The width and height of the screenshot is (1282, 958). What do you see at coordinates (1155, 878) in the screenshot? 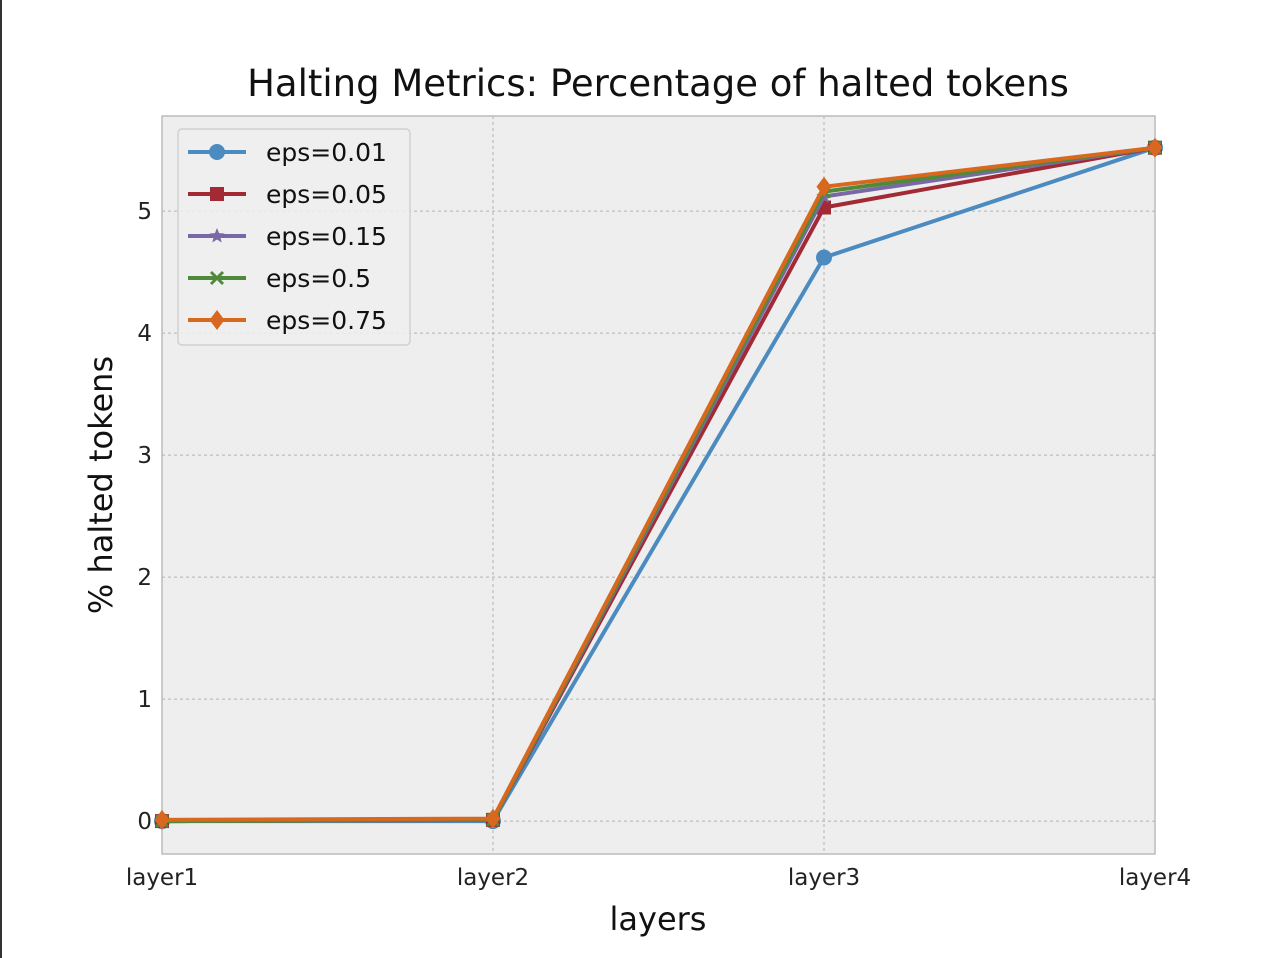
I see `x-tick-label: layer4` at bounding box center [1155, 878].